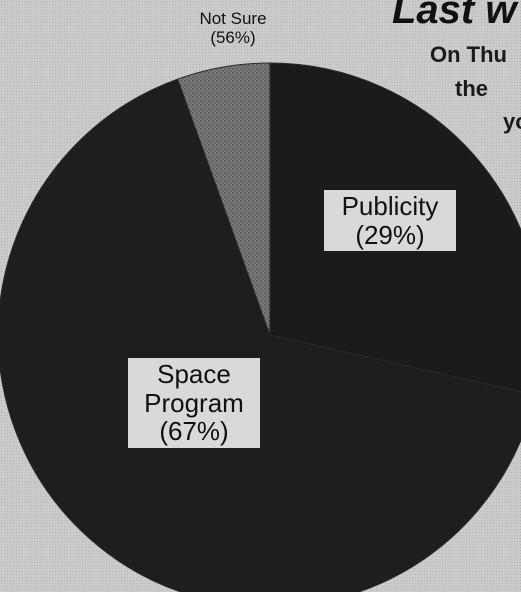 The image size is (521, 592). Describe the element at coordinates (390, 206) in the screenshot. I see `publicity-name: Publicity` at that location.